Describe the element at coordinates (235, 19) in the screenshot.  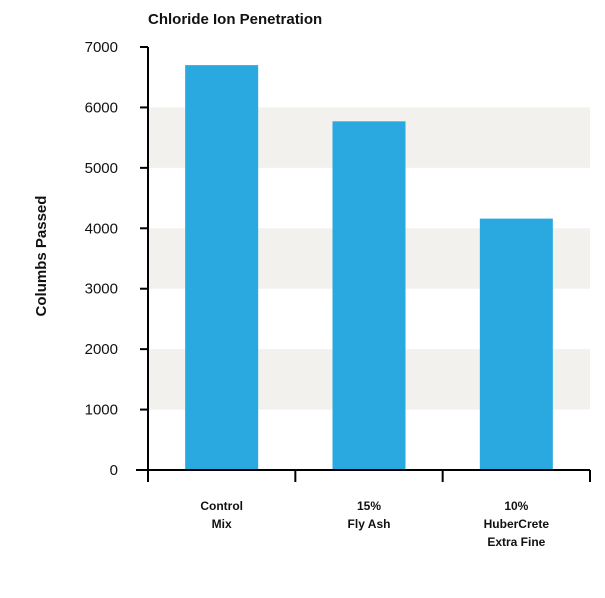
I see `chart-title: Chloride Ion Penetration` at that location.